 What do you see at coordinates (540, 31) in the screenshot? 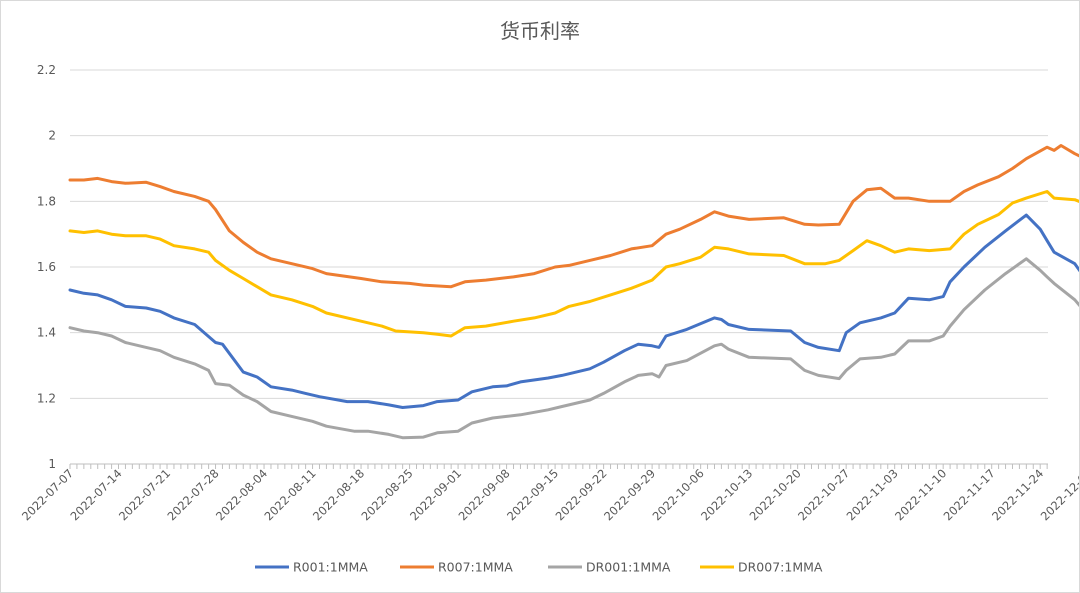
I see `chart-title: 货币利率` at bounding box center [540, 31].